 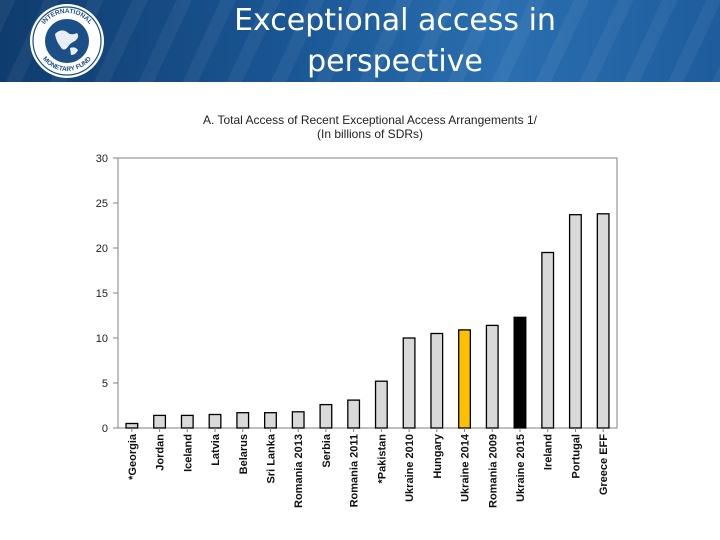 What do you see at coordinates (355, 470) in the screenshot?
I see `category-label: Romania 2011` at bounding box center [355, 470].